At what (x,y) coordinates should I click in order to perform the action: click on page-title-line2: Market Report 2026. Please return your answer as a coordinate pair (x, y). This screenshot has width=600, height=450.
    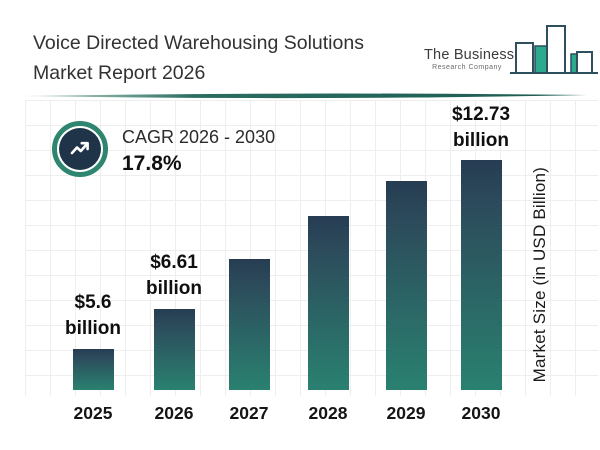
    Looking at the image, I should click on (119, 73).